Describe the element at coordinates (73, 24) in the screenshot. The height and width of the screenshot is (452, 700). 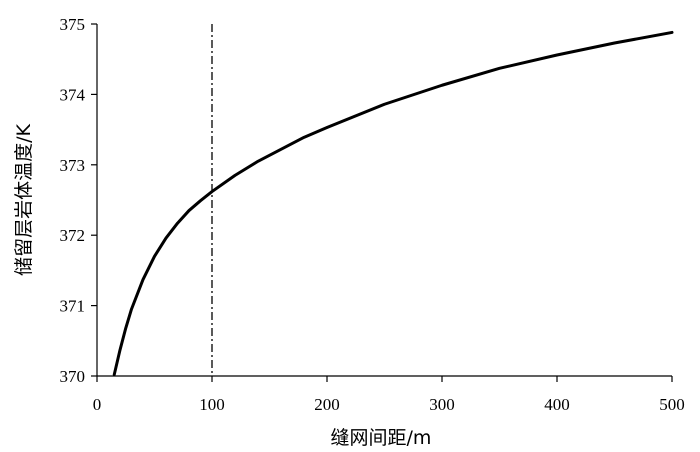
I see `y-tick-label: 375` at that location.